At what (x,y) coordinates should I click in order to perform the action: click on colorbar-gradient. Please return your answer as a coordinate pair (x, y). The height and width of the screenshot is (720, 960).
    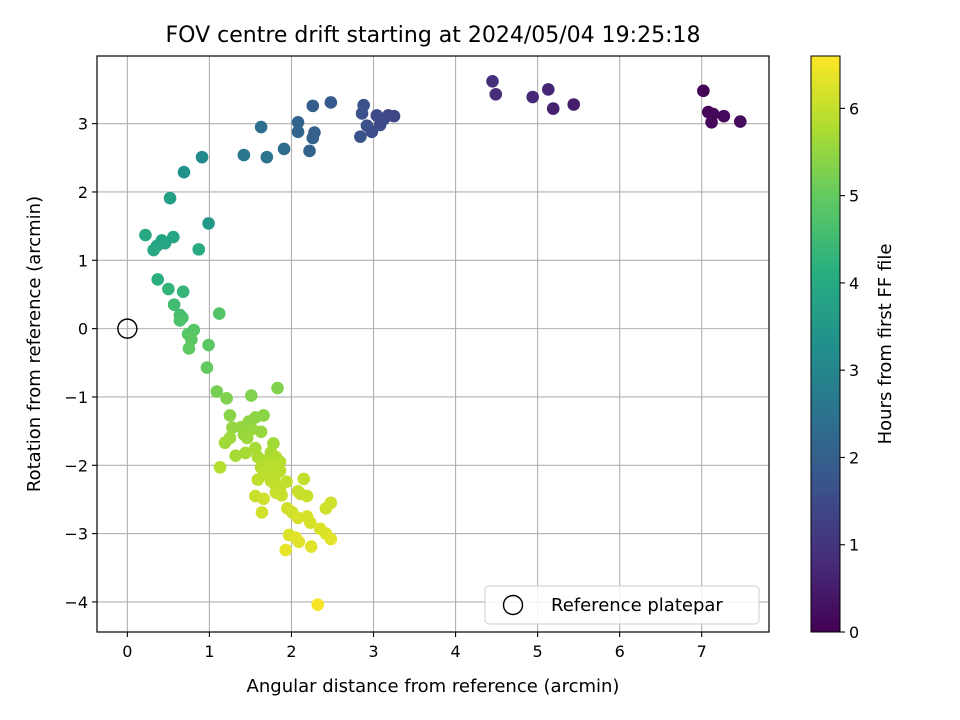
    Looking at the image, I should click on (825, 344).